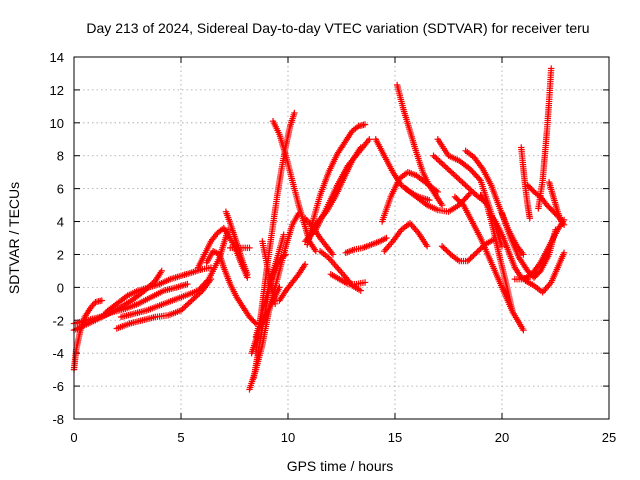 Image resolution: width=640 pixels, height=480 pixels. What do you see at coordinates (60, 287) in the screenshot?
I see `y-tick-label: 0` at bounding box center [60, 287].